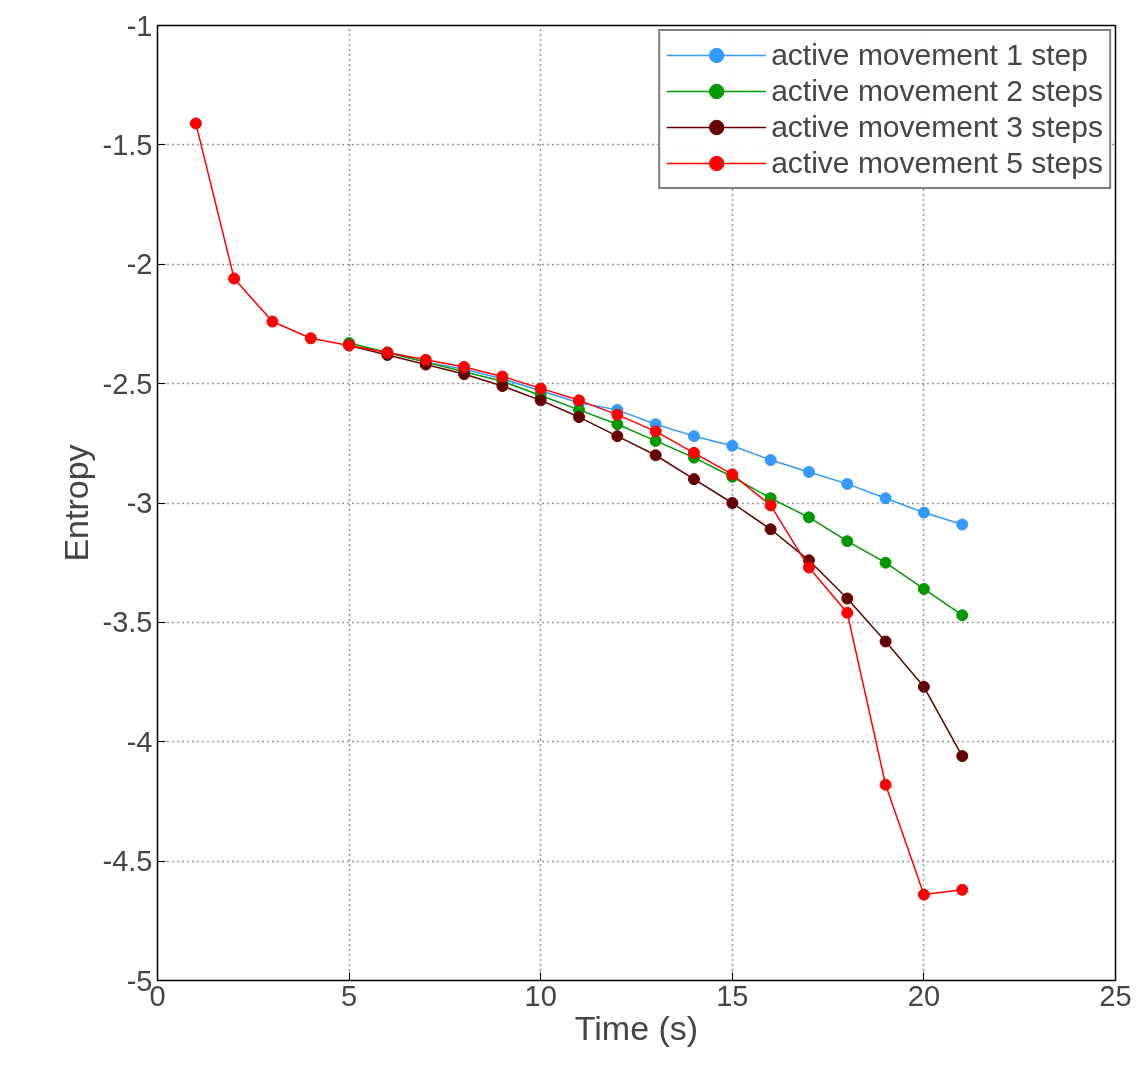 The height and width of the screenshot is (1082, 1143). Describe the element at coordinates (929, 55) in the screenshot. I see `legend-label: active movement 1 step` at that location.